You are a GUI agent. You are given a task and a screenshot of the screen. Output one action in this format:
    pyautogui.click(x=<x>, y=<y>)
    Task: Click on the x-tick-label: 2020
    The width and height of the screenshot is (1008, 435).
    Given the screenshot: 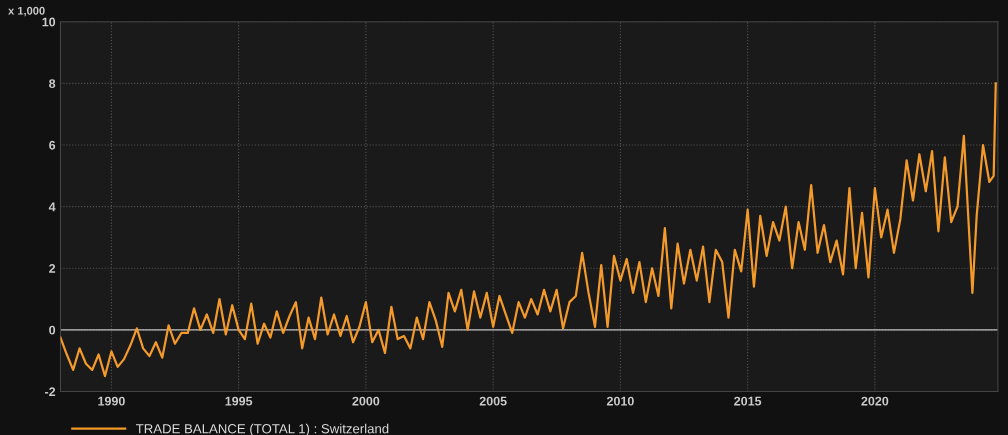 What is the action you would take?
    pyautogui.click(x=875, y=401)
    